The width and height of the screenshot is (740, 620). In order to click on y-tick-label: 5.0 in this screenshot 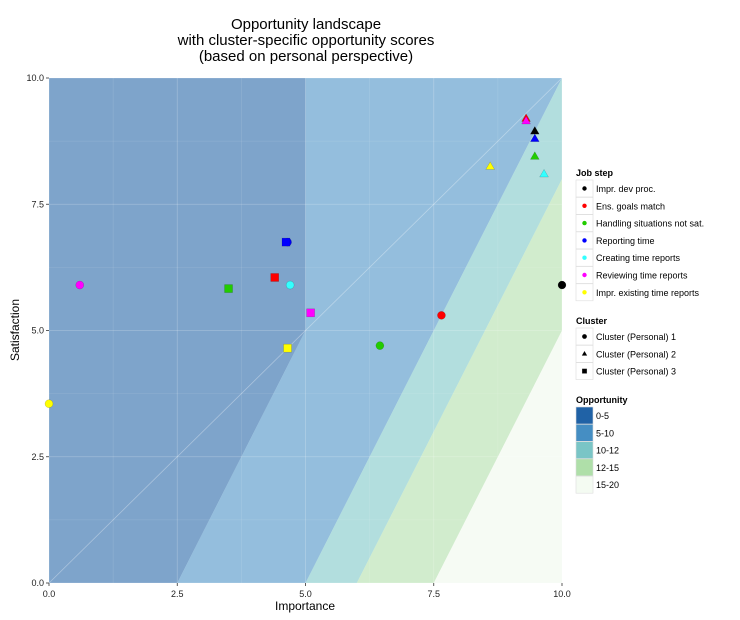, I will do `click(37, 331)`.